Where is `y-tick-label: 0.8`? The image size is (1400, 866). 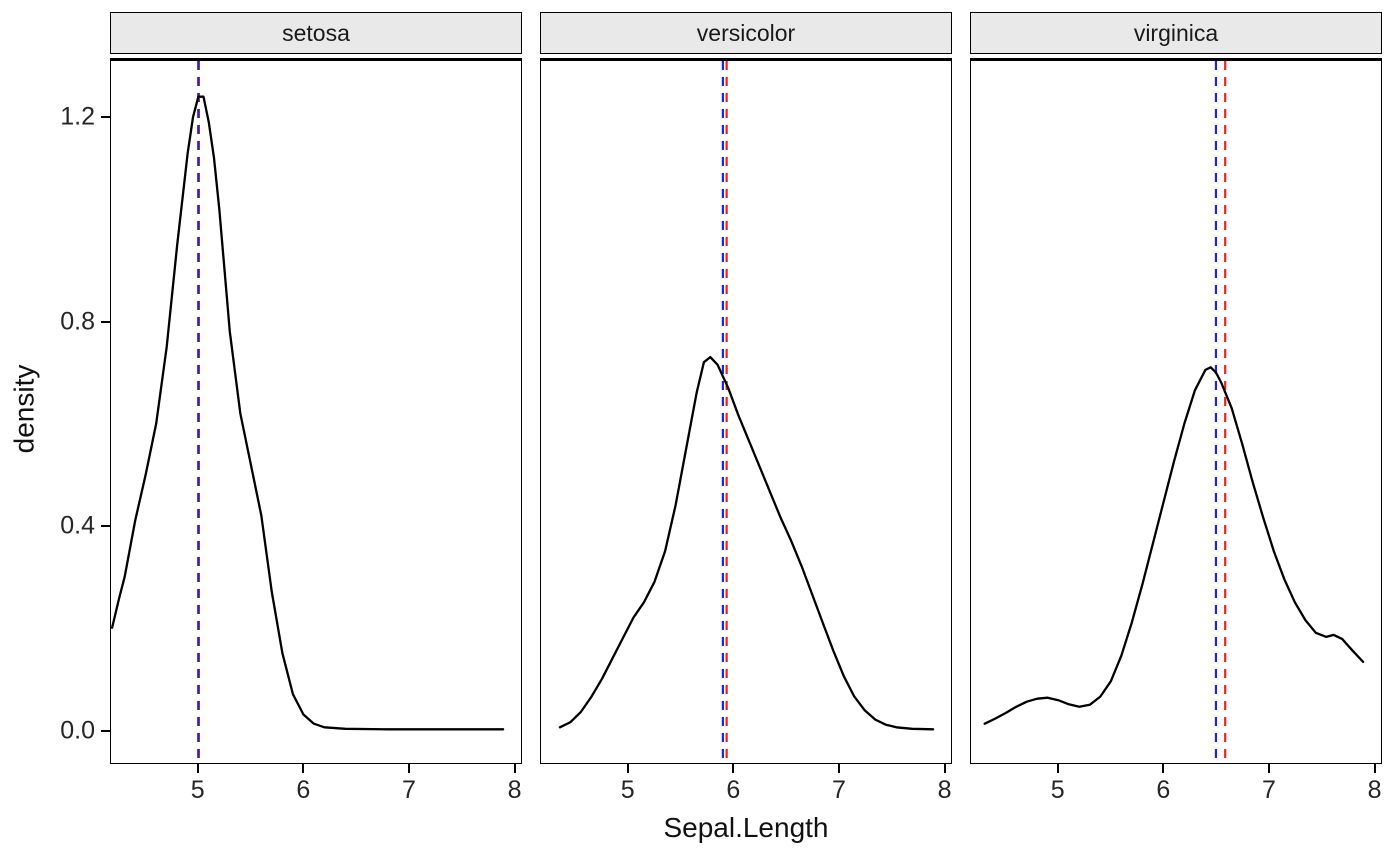 y-tick-label: 0.8 is located at coordinates (77, 321).